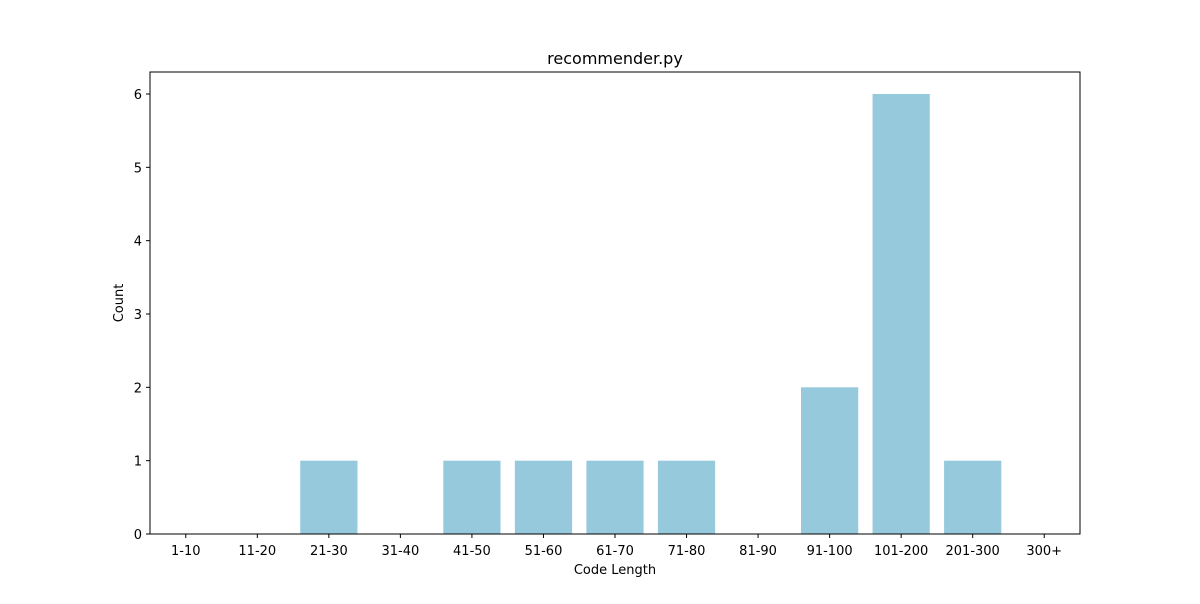 The image size is (1200, 604). Describe the element at coordinates (973, 551) in the screenshot. I see `x-tick-label: 201-300` at that location.